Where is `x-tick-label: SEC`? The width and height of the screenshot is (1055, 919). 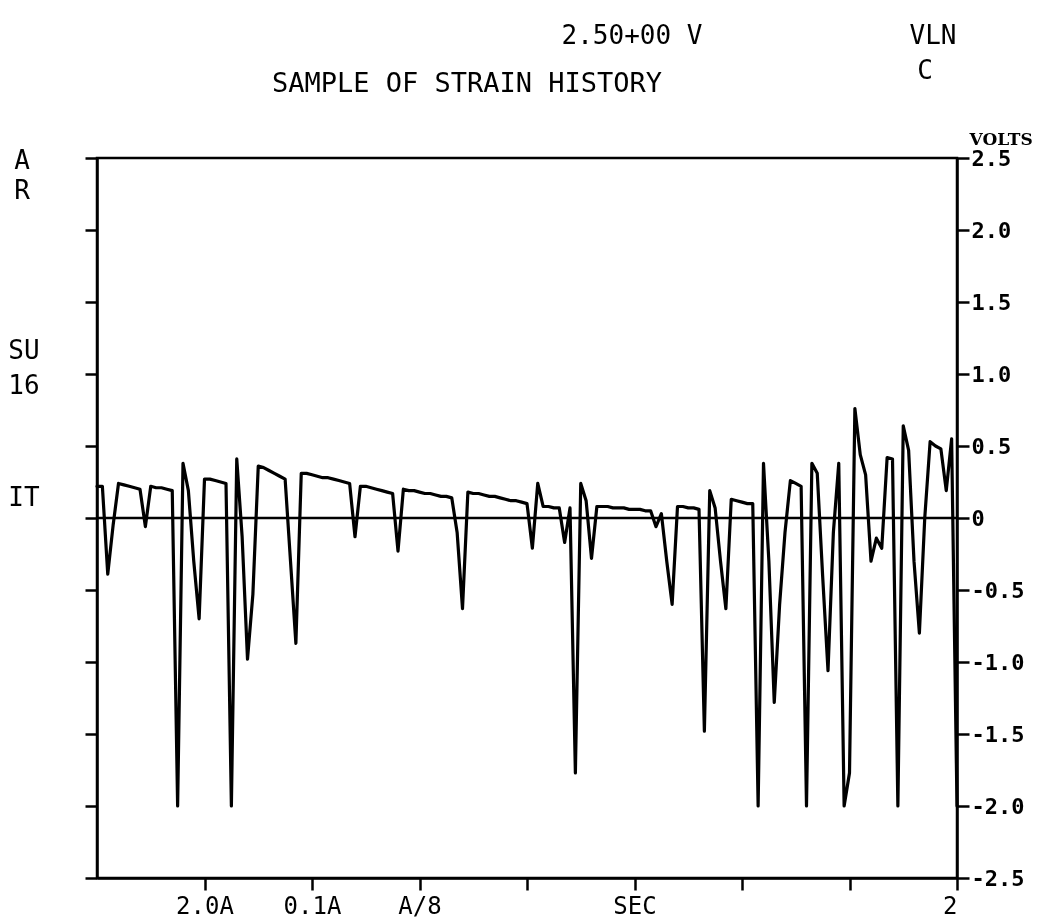
x-tick-label: SEC is located at coordinates (635, 905).